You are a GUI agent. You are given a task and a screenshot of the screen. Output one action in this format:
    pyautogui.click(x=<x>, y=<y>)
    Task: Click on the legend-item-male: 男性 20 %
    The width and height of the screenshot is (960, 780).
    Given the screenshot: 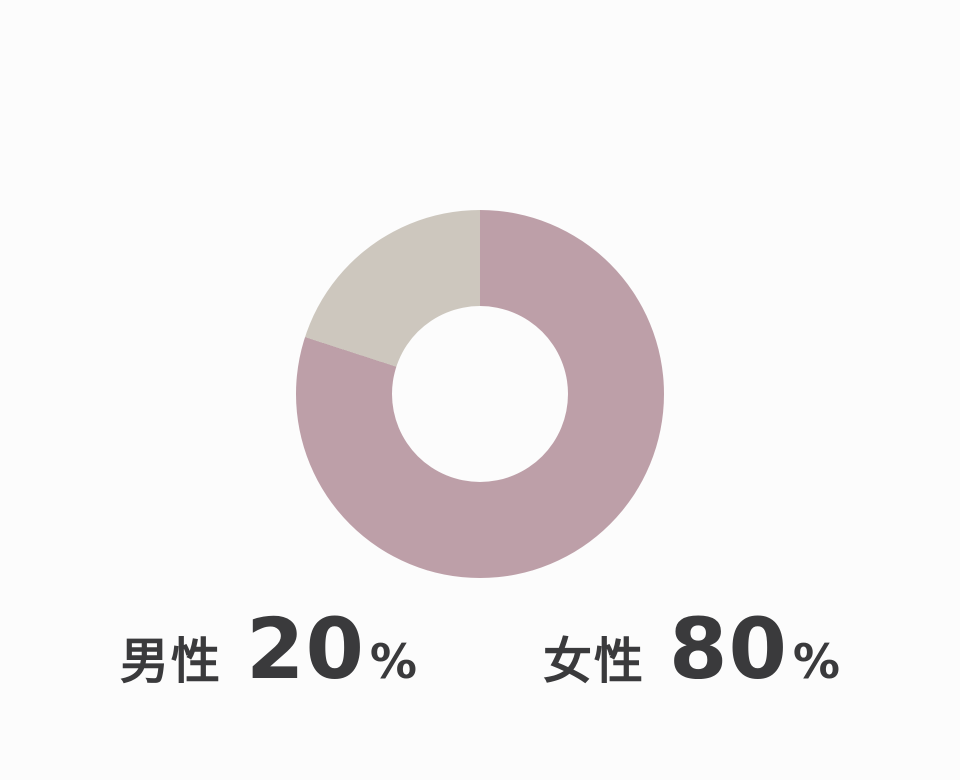 What is the action you would take?
    pyautogui.click(x=268, y=649)
    